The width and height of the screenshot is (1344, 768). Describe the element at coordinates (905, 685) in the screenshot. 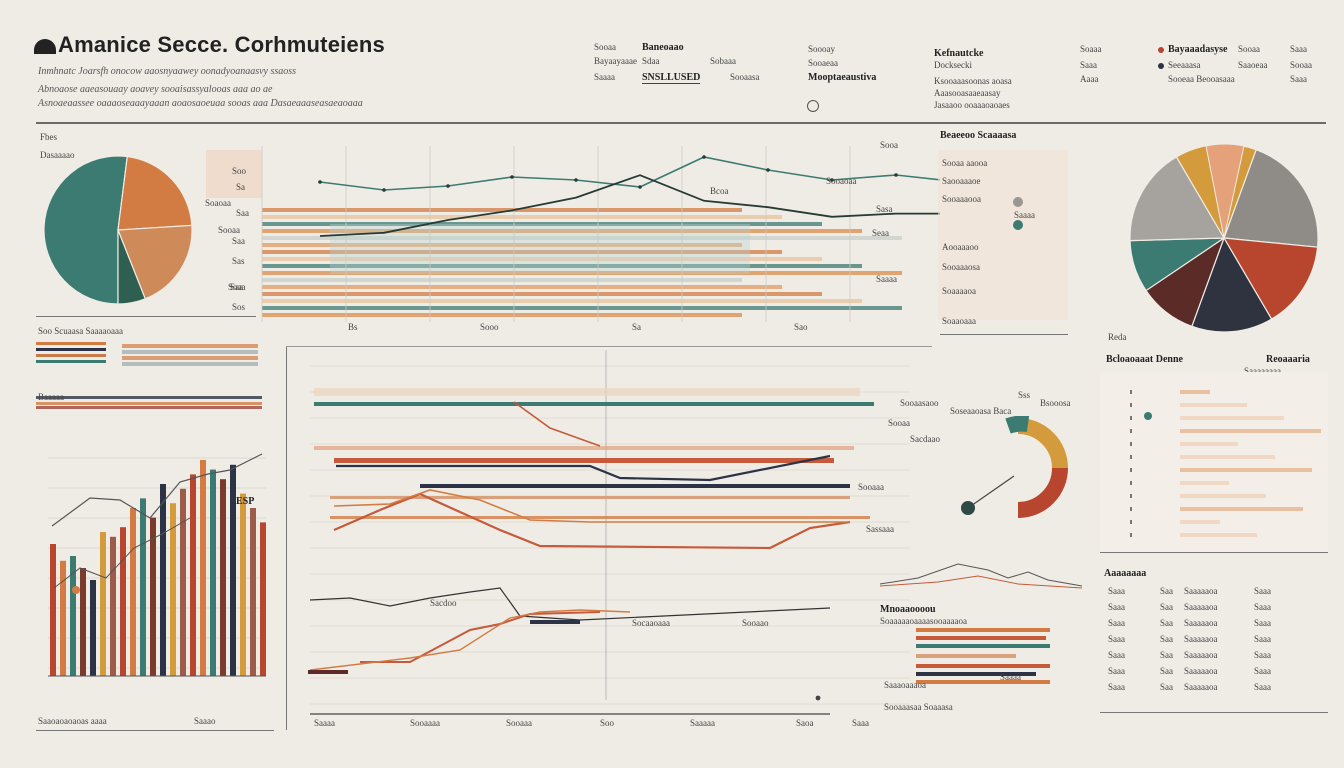

I see `note: Saaaoaaaoa` at that location.